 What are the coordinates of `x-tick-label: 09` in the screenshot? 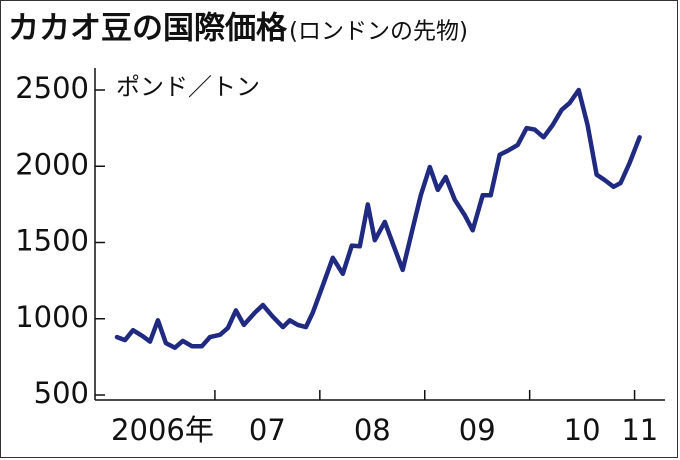 It's located at (477, 430).